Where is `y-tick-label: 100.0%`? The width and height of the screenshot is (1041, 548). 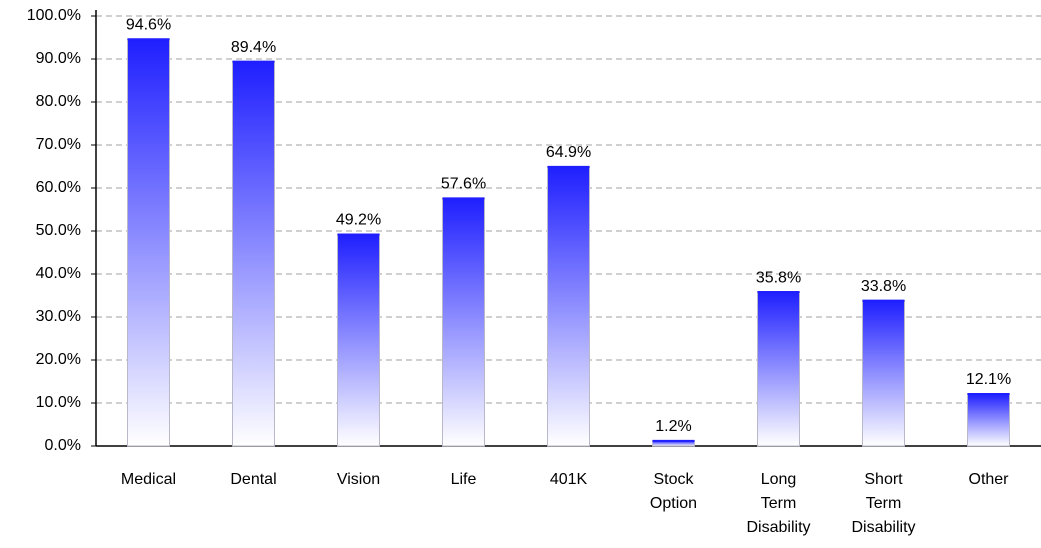
y-tick-label: 100.0% is located at coordinates (54, 15).